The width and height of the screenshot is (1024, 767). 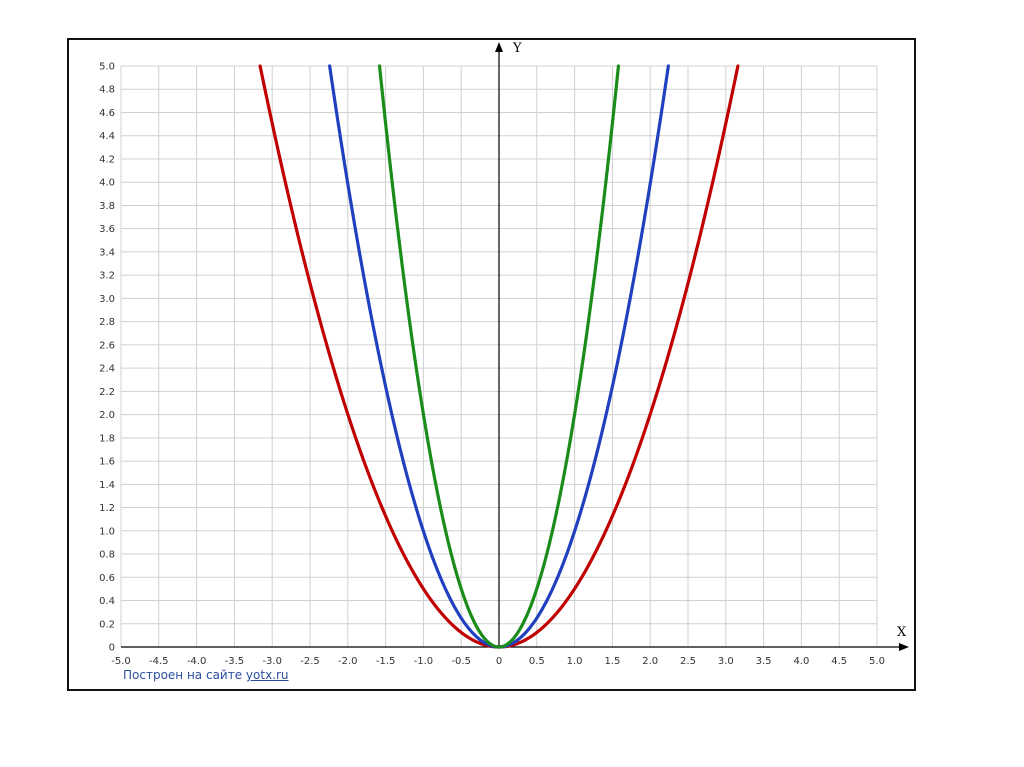 I want to click on y-tick-label: 0.2, so click(x=107, y=624).